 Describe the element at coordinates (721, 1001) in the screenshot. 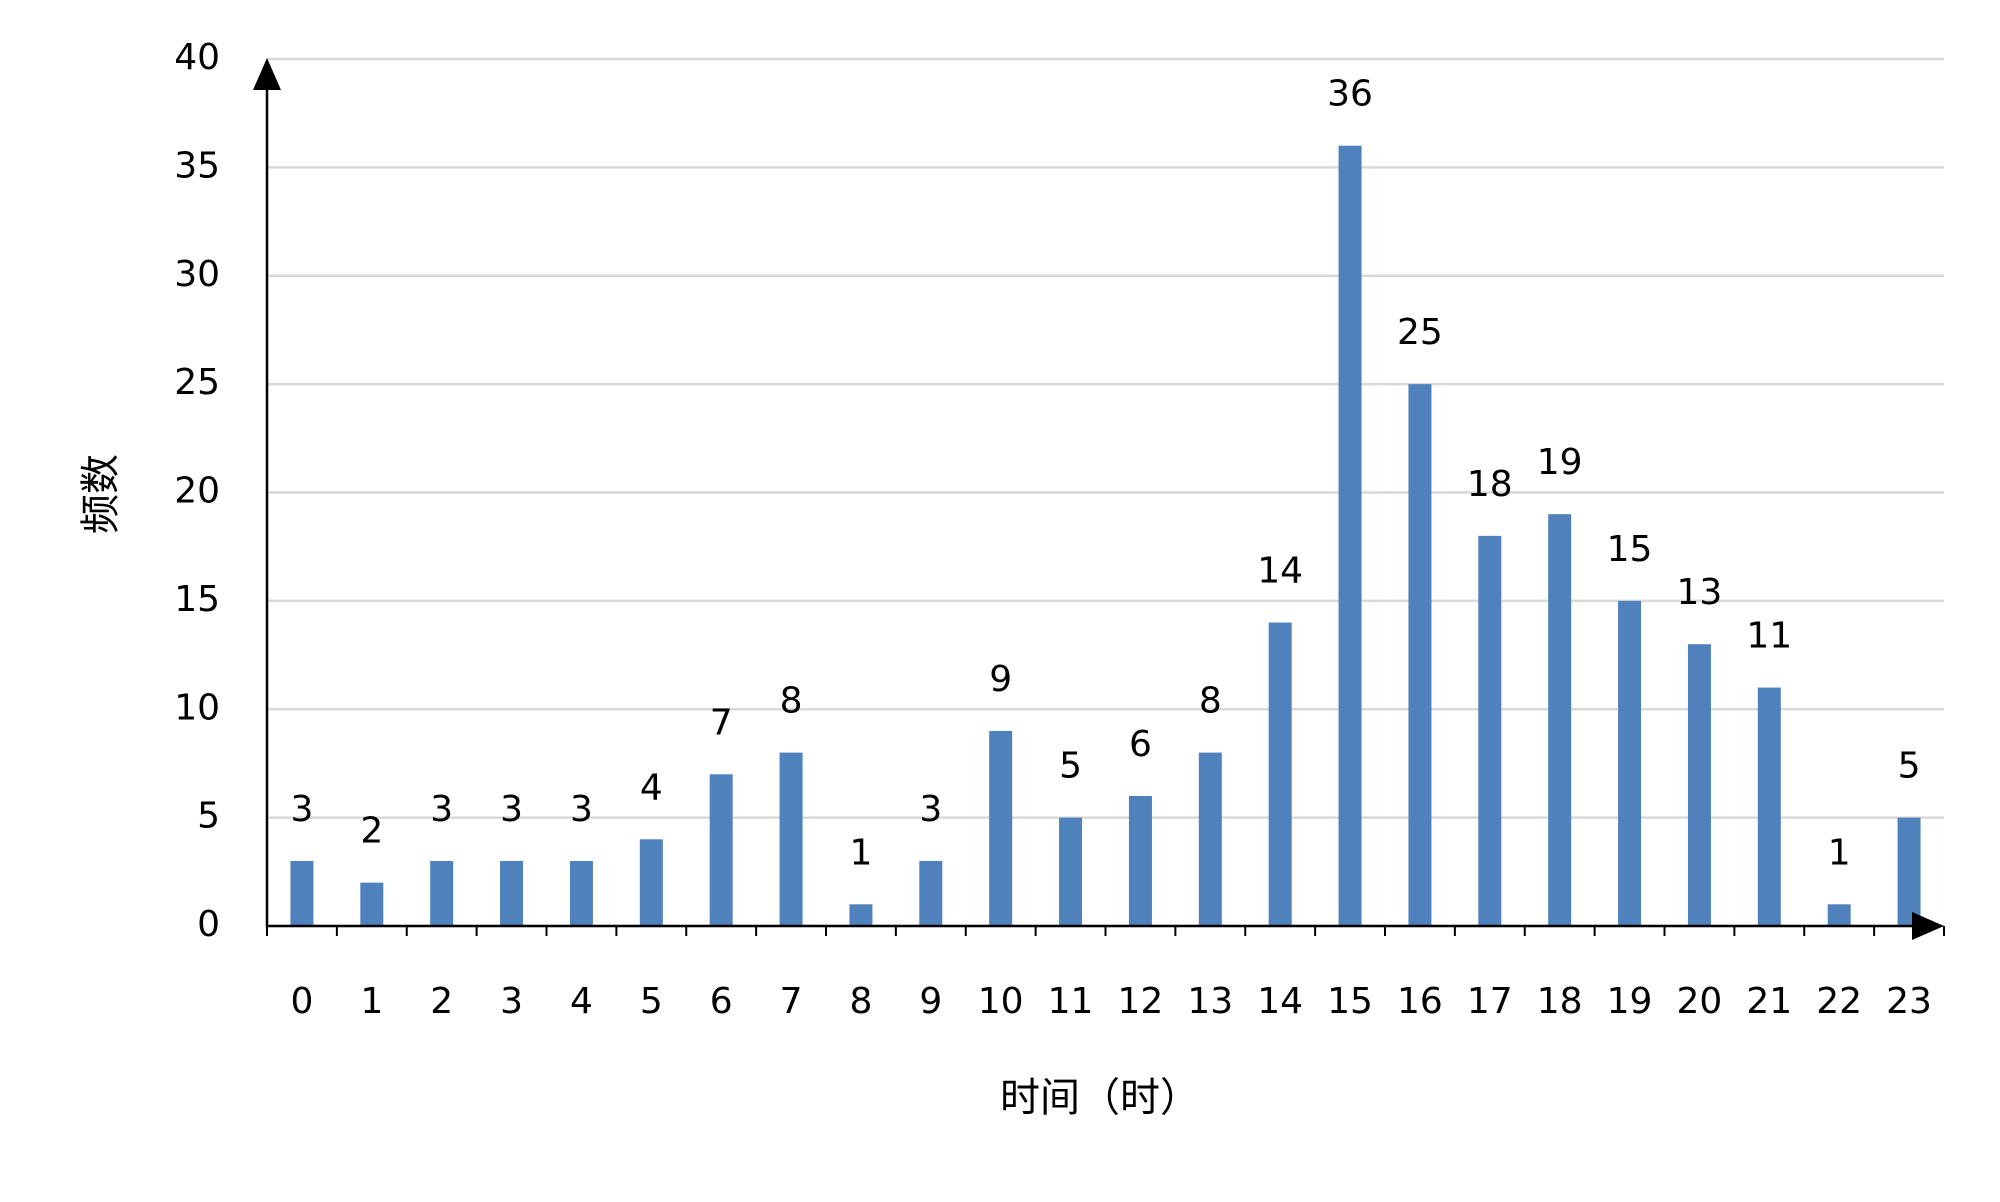

I see `x-tick-label: 6` at that location.